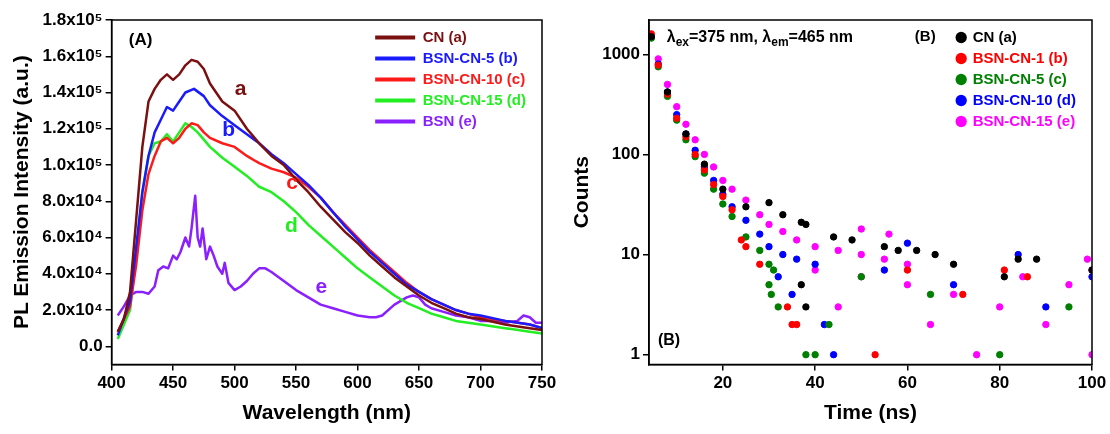 The height and width of the screenshot is (434, 1110). I want to click on annotation: a, so click(240, 87).